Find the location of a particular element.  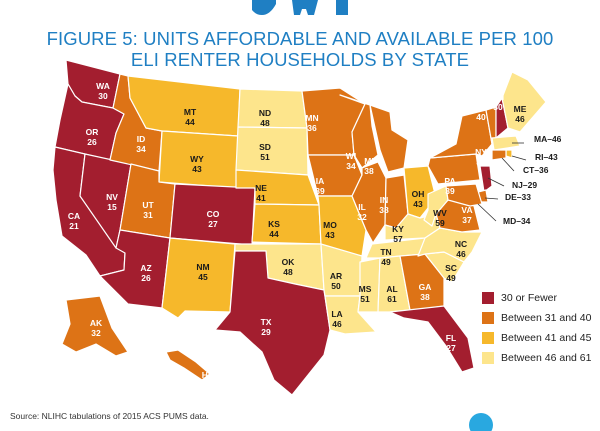

state-label-va: VA 37 is located at coordinates (466, 215).